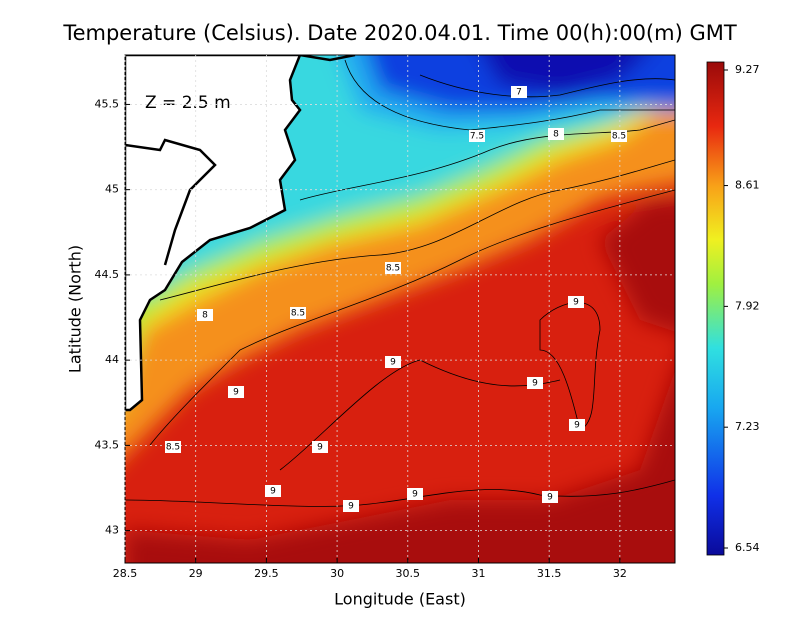  What do you see at coordinates (337, 573) in the screenshot?
I see `x-tick-label: 30` at bounding box center [337, 573].